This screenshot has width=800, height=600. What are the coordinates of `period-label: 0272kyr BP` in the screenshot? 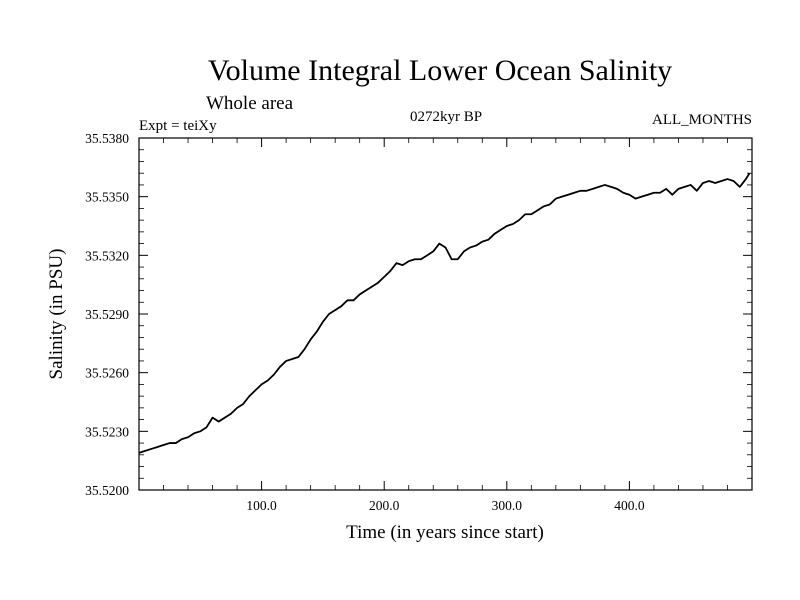 It's located at (446, 117).